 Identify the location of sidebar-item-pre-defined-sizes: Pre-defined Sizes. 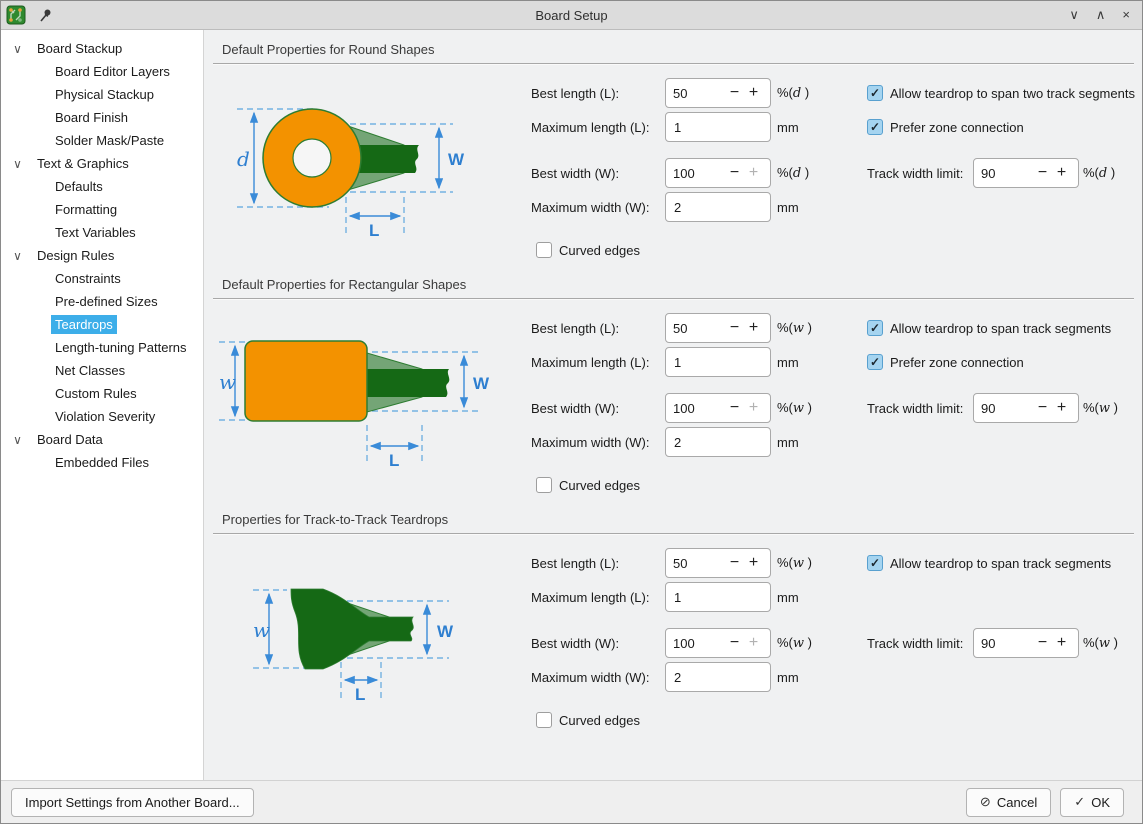
(106, 301).